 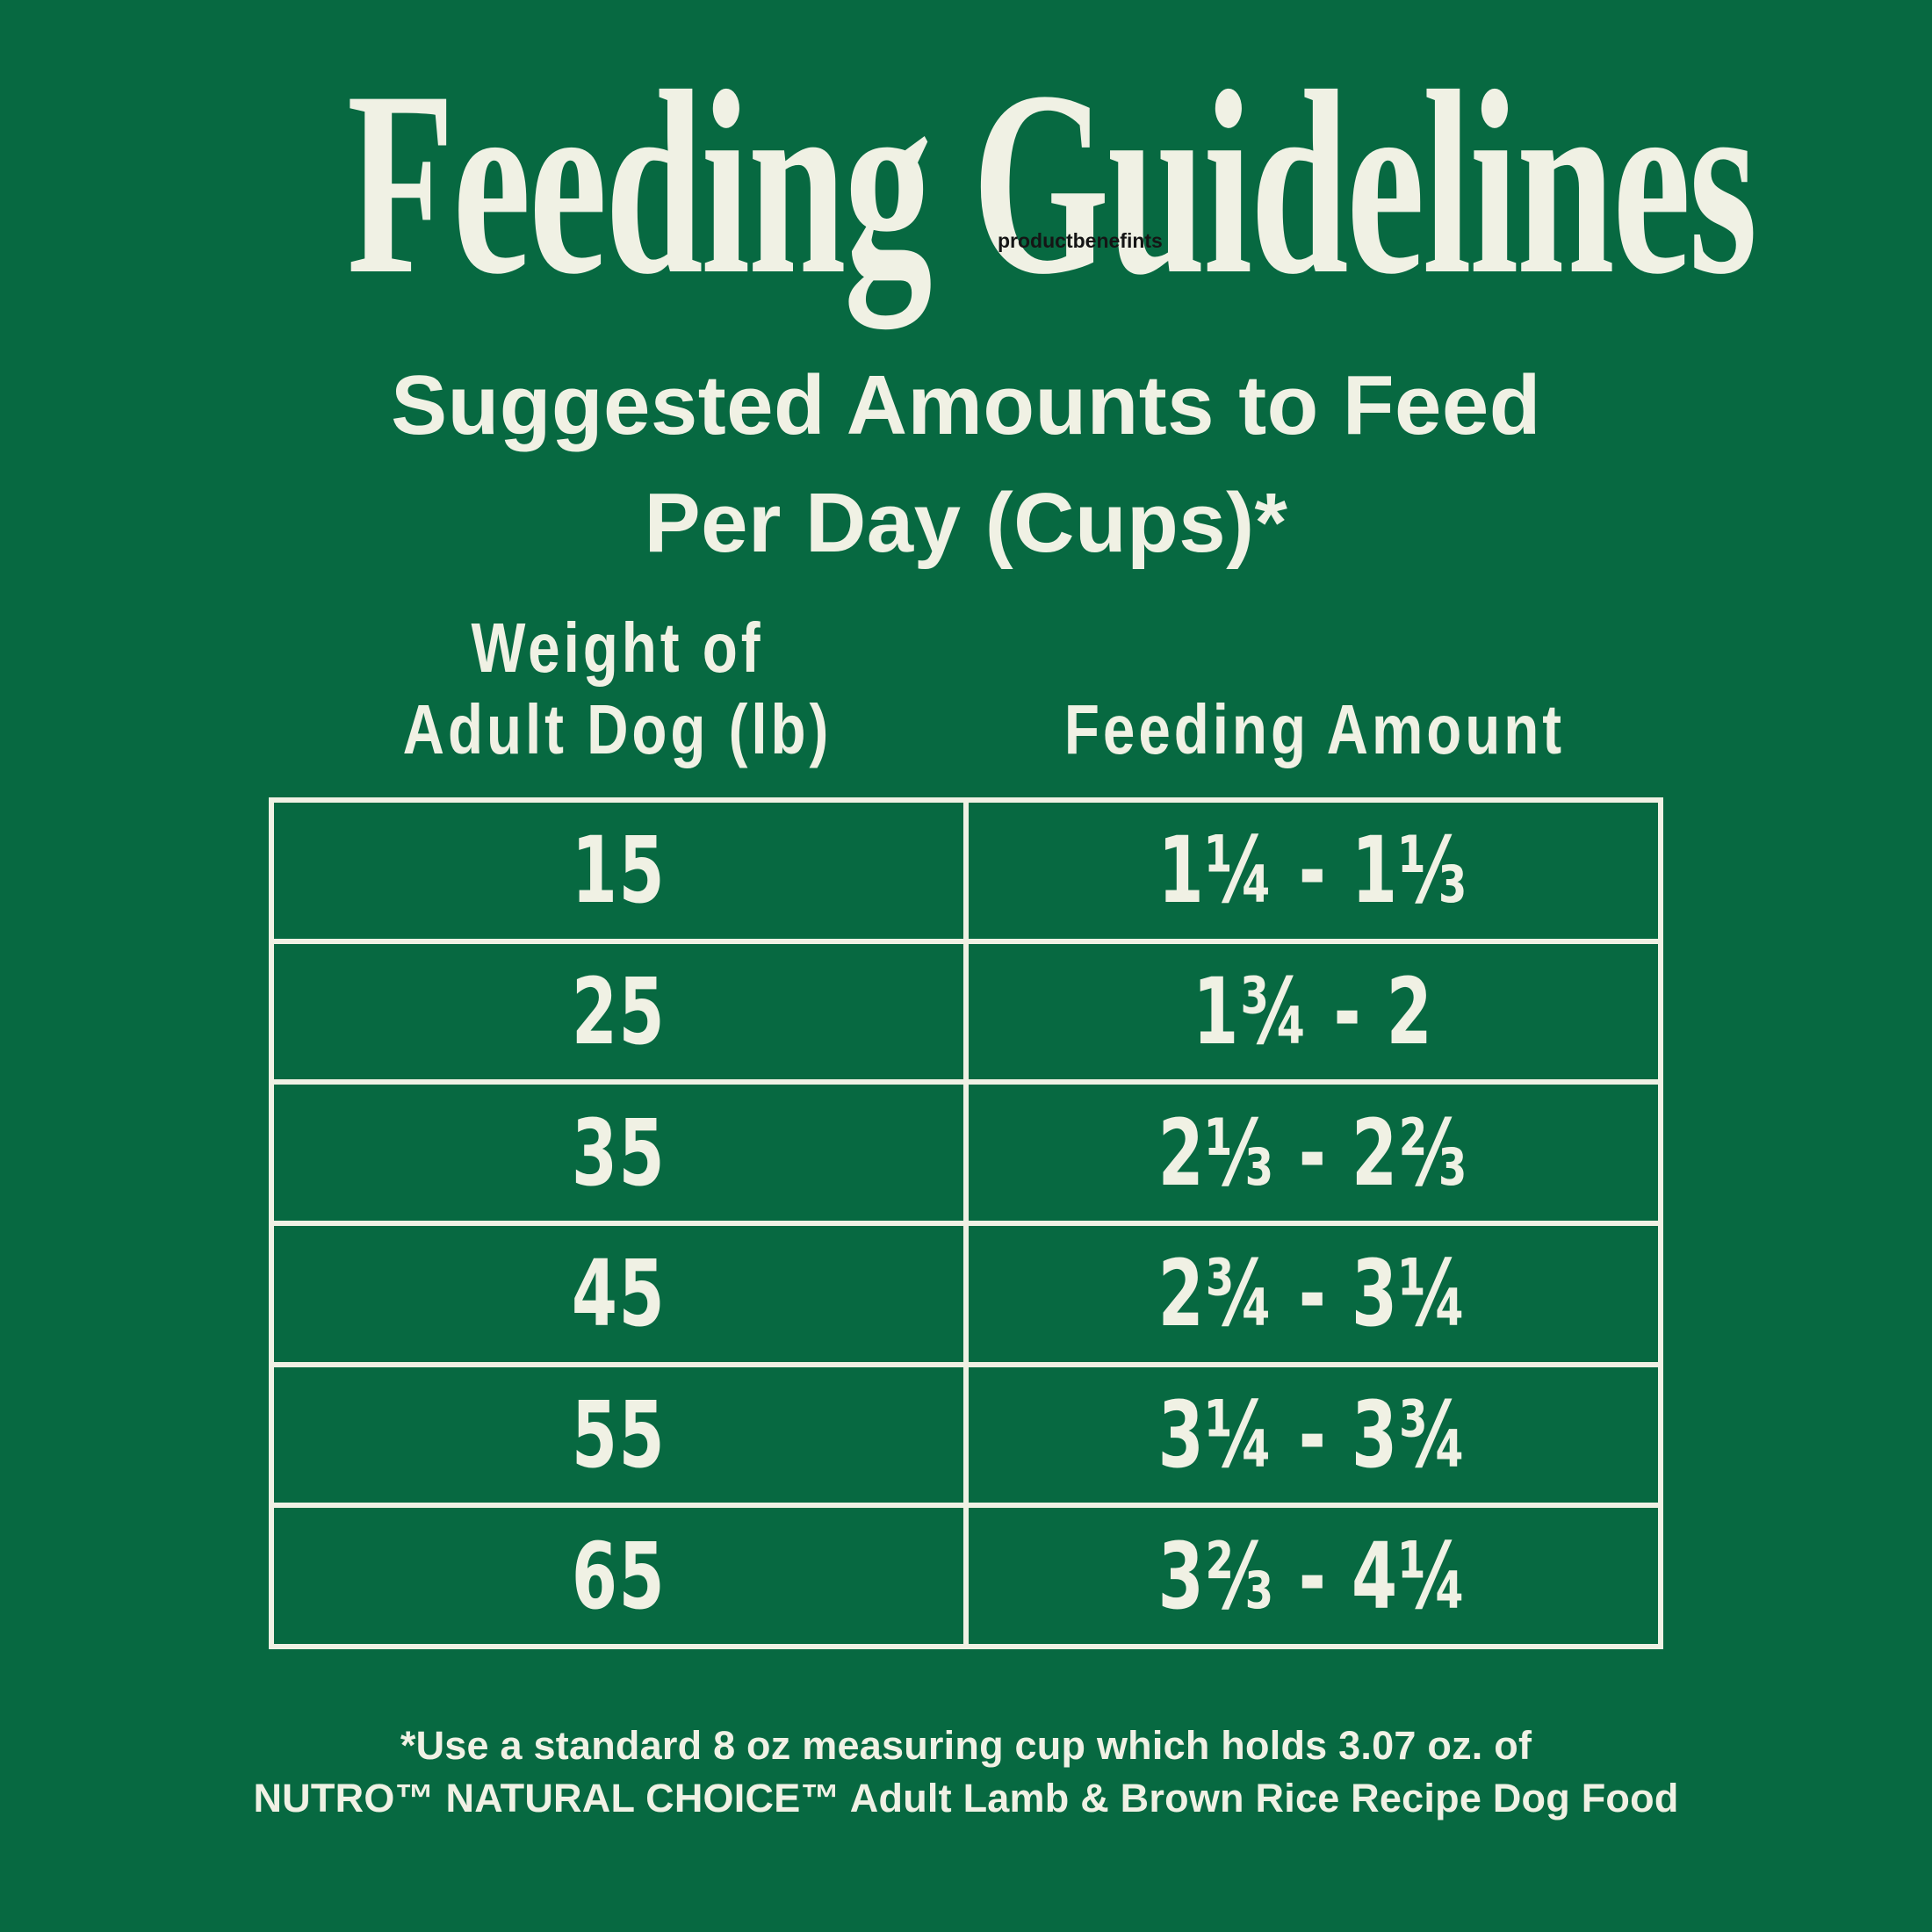 I want to click on column-header-feeding-amount-text: Feeding Amount, so click(x=1315, y=728).